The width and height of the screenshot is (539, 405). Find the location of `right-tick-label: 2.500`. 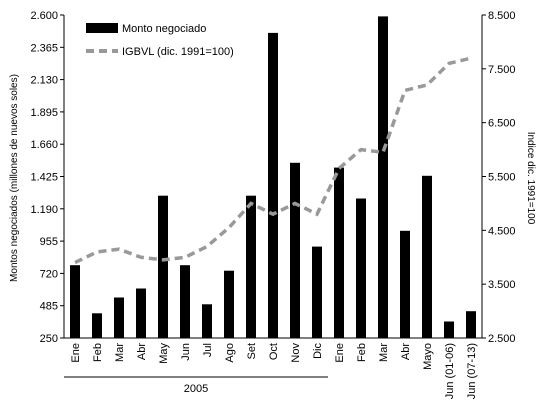

right-tick-label: 2.500 is located at coordinates (502, 339).